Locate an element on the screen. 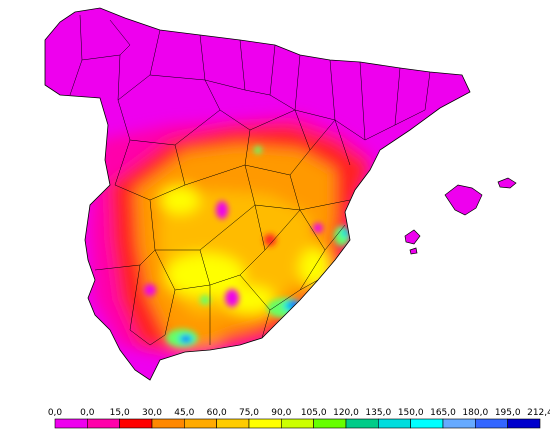  legend-tick-label: 165,0 is located at coordinates (443, 413).